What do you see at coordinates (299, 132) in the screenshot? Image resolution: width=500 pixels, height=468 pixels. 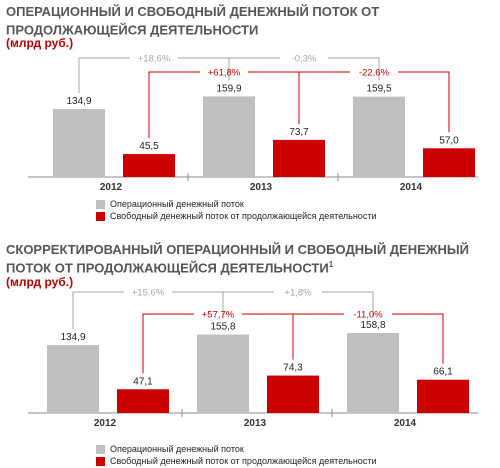 I see `bar-value-label: 73,7` at bounding box center [299, 132].